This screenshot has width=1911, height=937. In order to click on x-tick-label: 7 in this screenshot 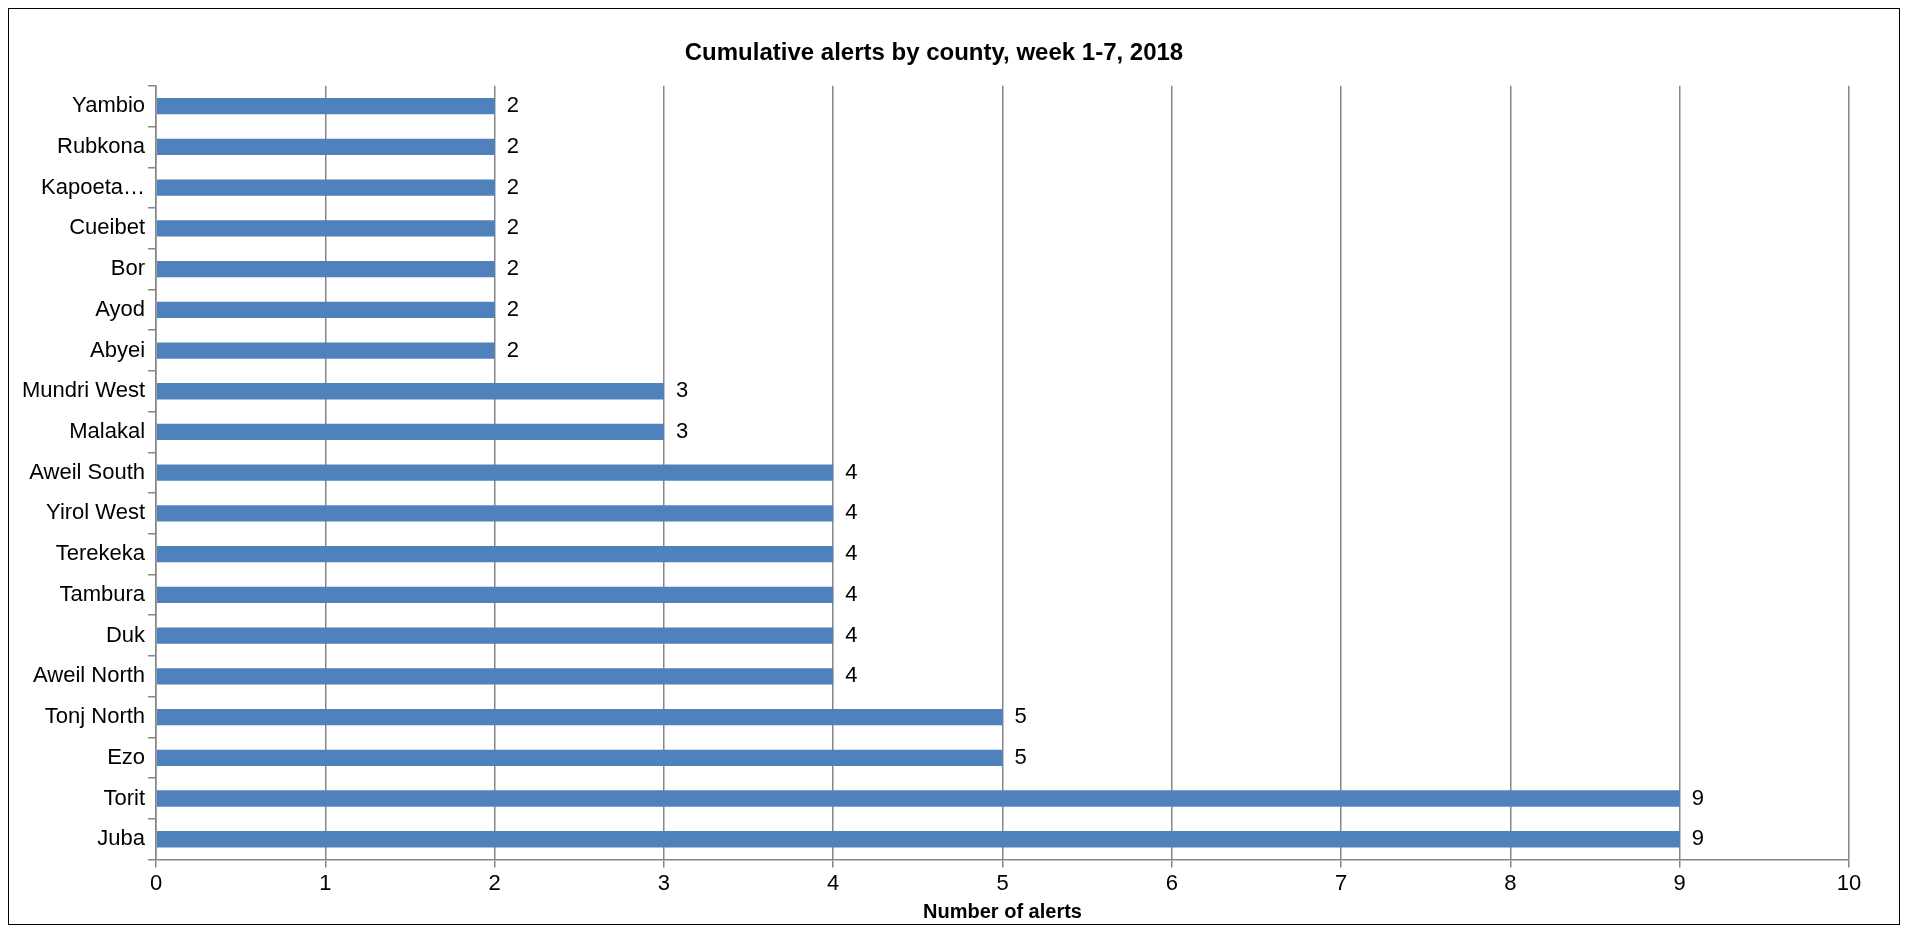, I will do `click(1341, 882)`.